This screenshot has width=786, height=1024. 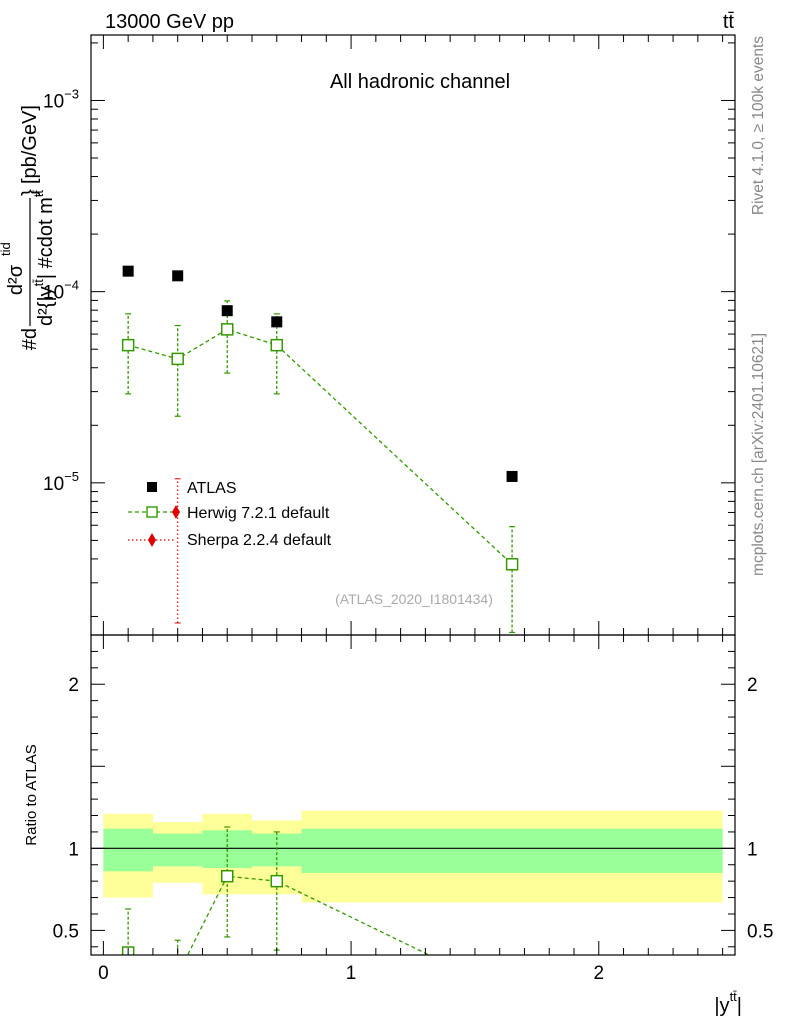 I want to click on x-tick-label: 2, so click(x=598, y=973).